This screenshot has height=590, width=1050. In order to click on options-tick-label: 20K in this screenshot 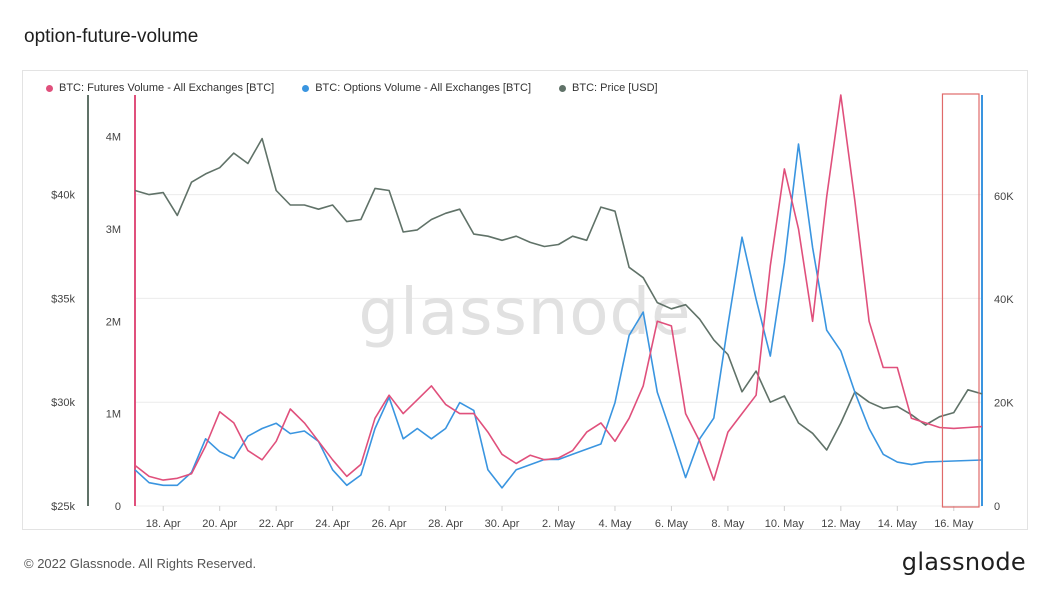, I will do `click(1004, 404)`.